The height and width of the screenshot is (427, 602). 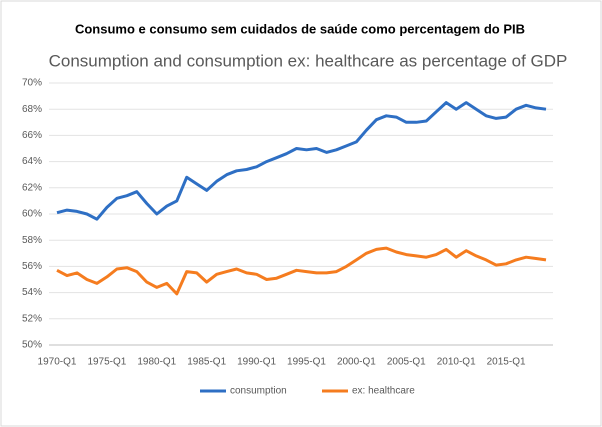 What do you see at coordinates (506, 362) in the screenshot?
I see `x-tick-label: 2015-Q1` at bounding box center [506, 362].